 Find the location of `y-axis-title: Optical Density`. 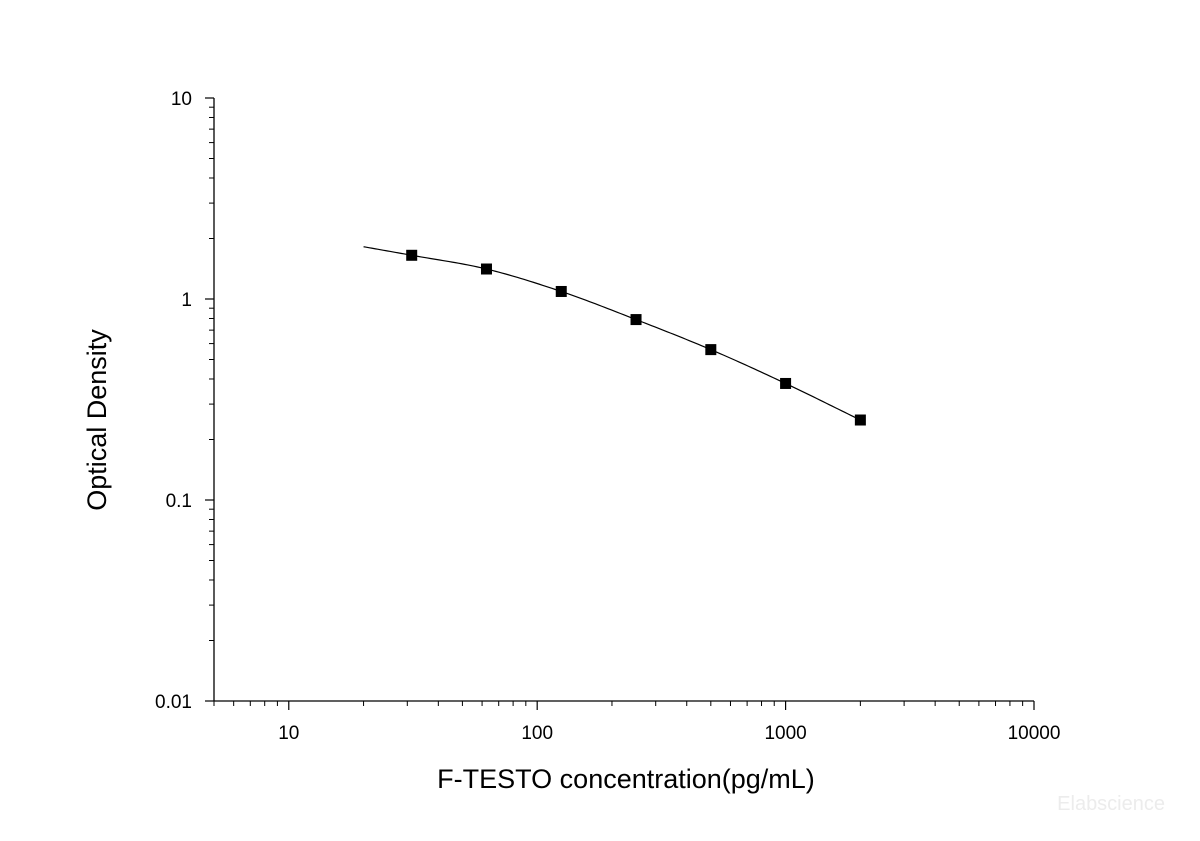

y-axis-title: Optical Density is located at coordinates (97, 420).